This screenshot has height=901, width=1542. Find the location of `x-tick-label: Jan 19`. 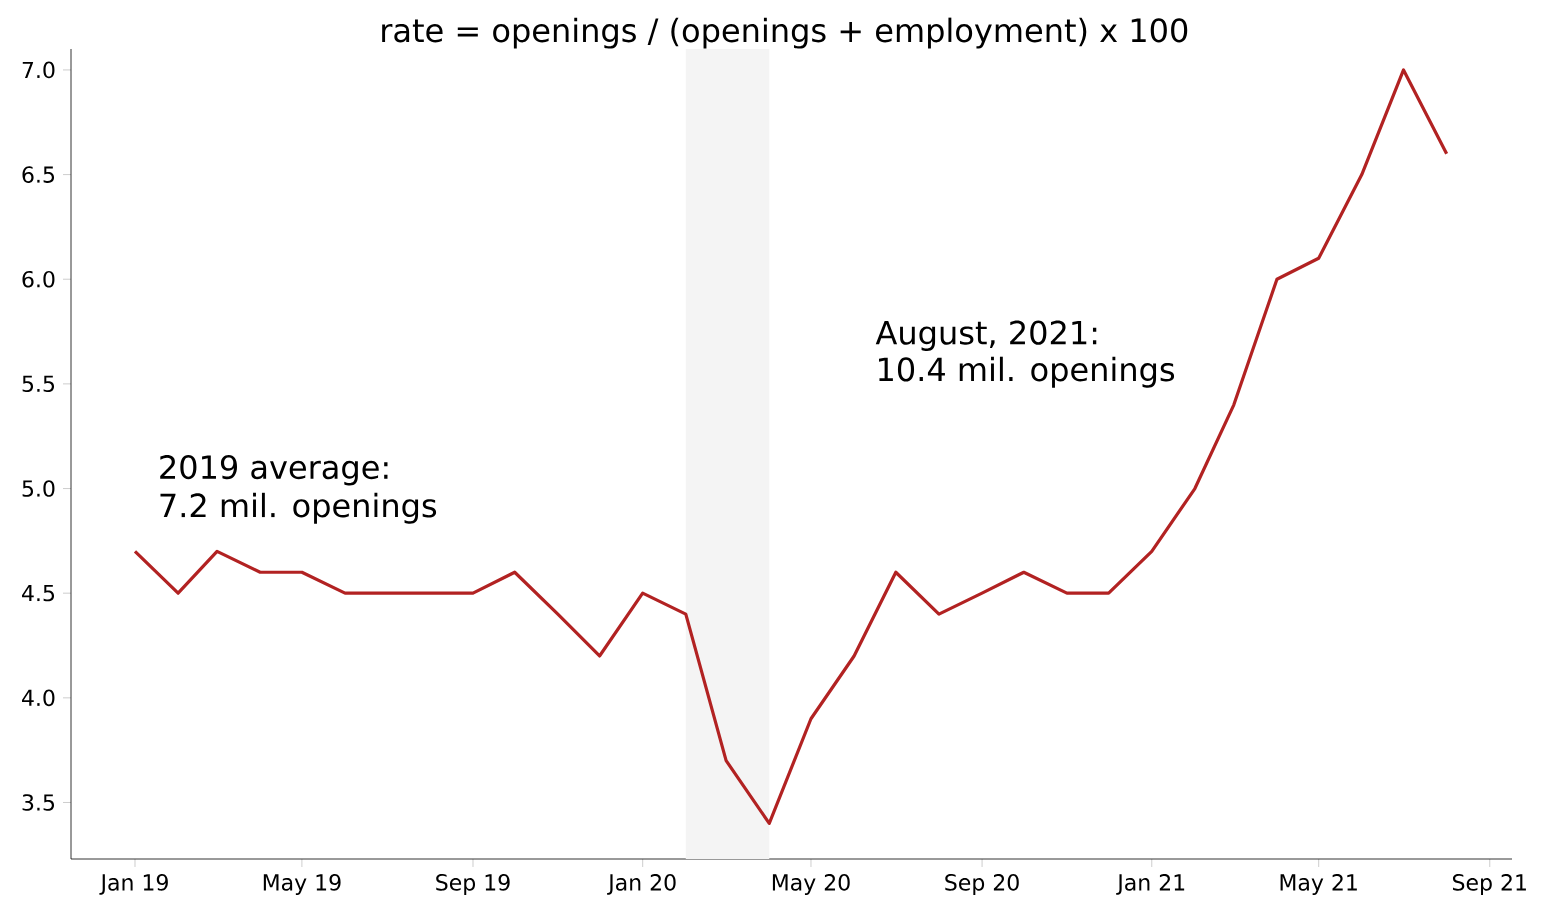

x-tick-label: Jan 19 is located at coordinates (133, 884).